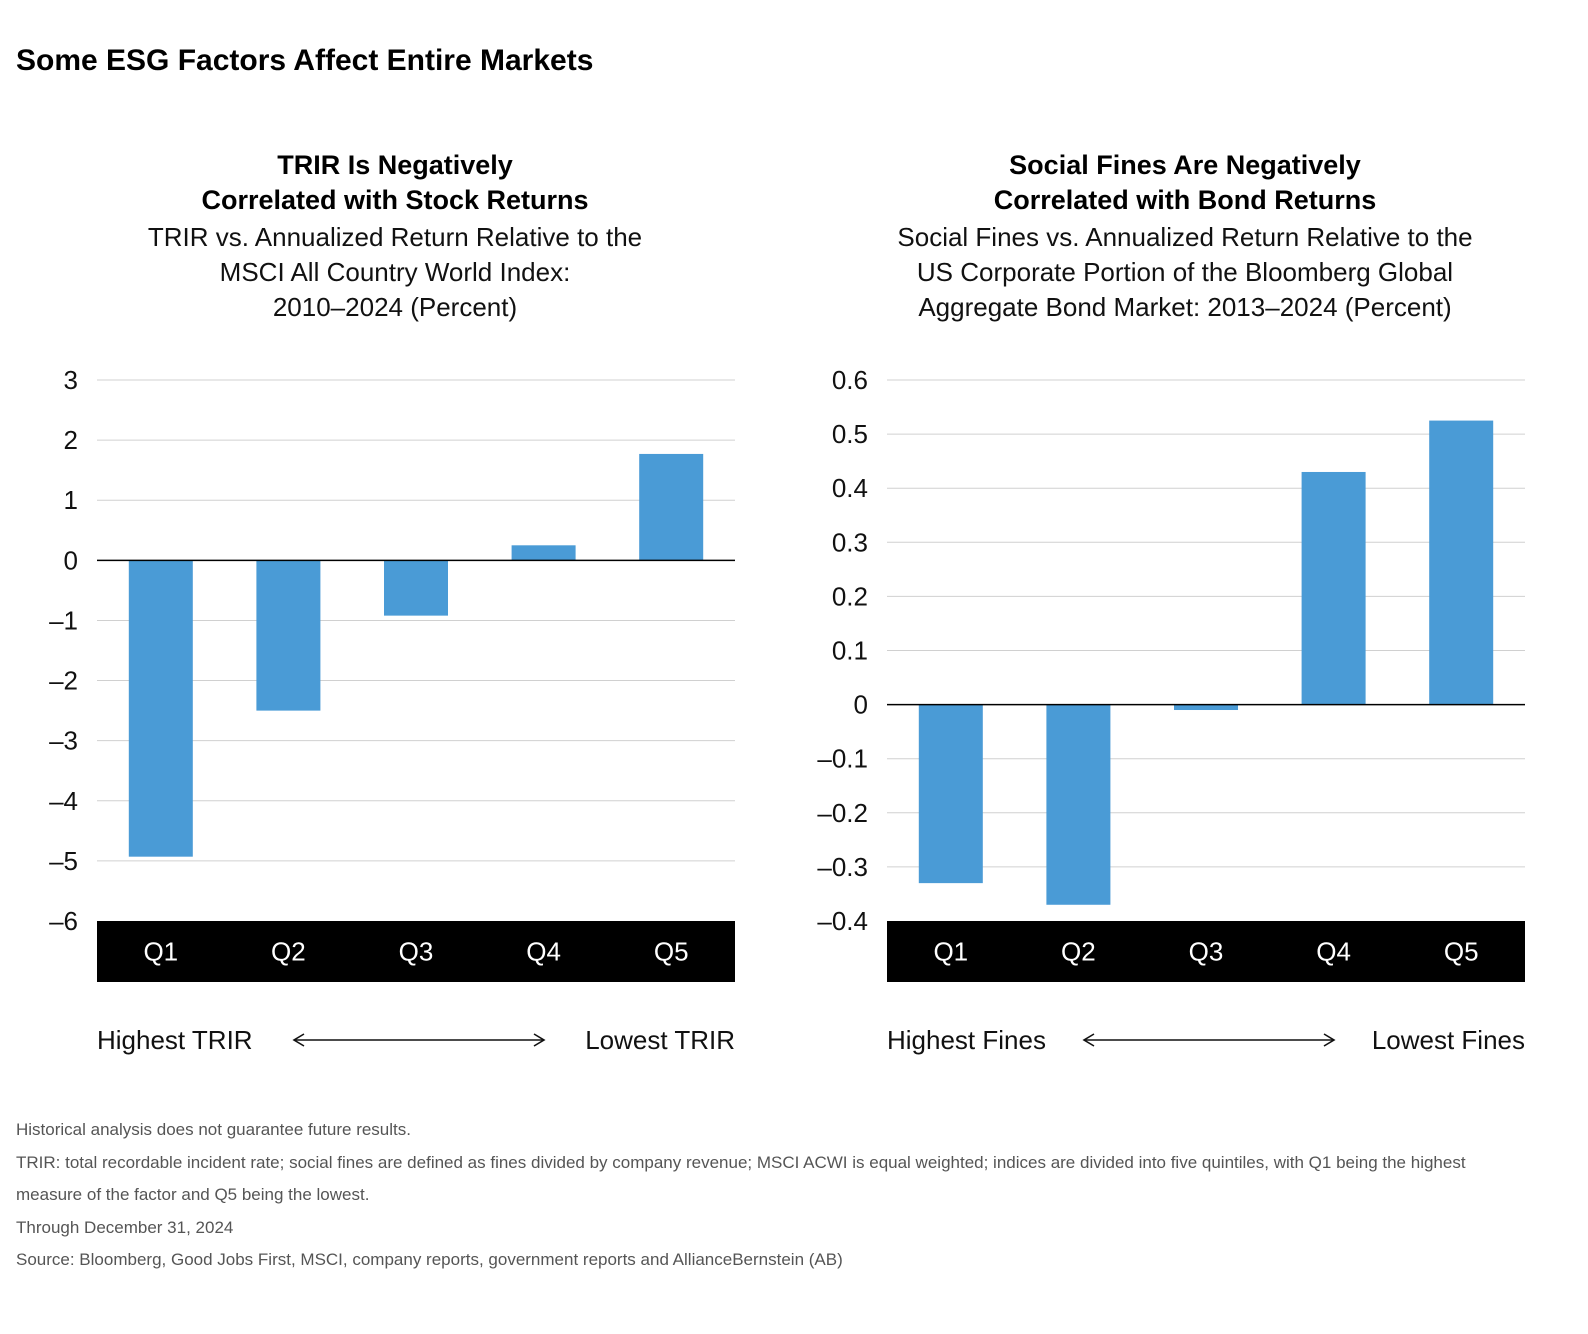  I want to click on footnote-date: Through December 31, 2024, so click(125, 1227).